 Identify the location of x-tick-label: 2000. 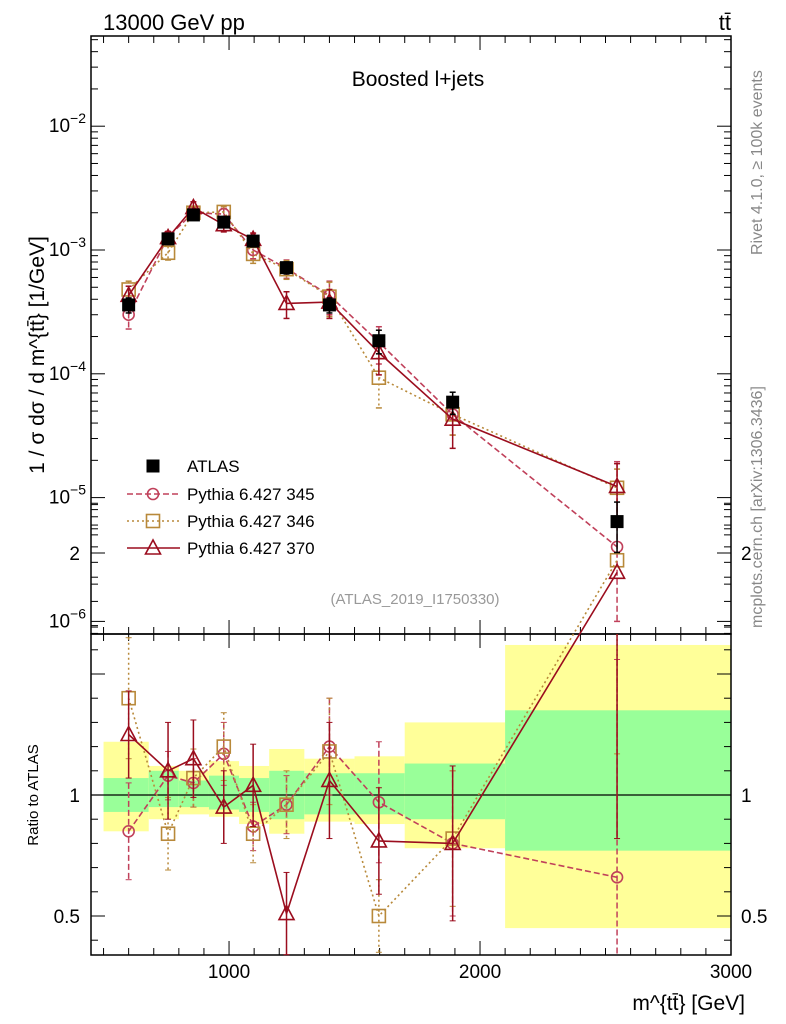
(480, 972).